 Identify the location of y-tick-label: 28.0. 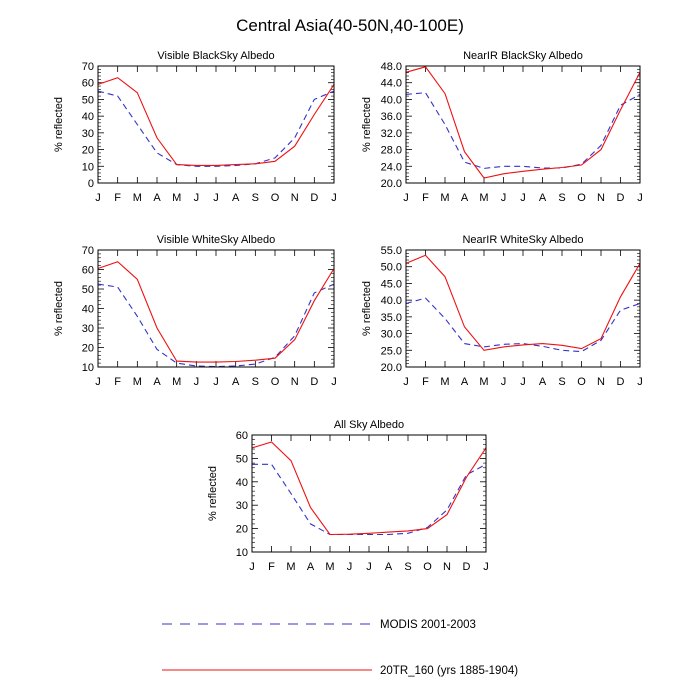
(391, 151).